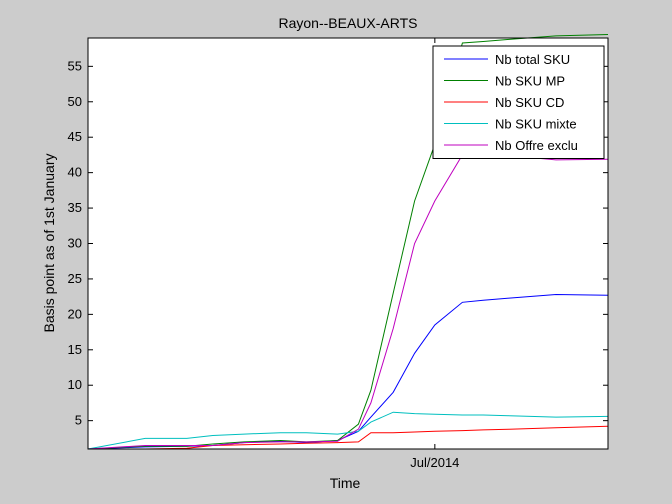 Image resolution: width=672 pixels, height=504 pixels. I want to click on y-tick-label: 40, so click(75, 172).